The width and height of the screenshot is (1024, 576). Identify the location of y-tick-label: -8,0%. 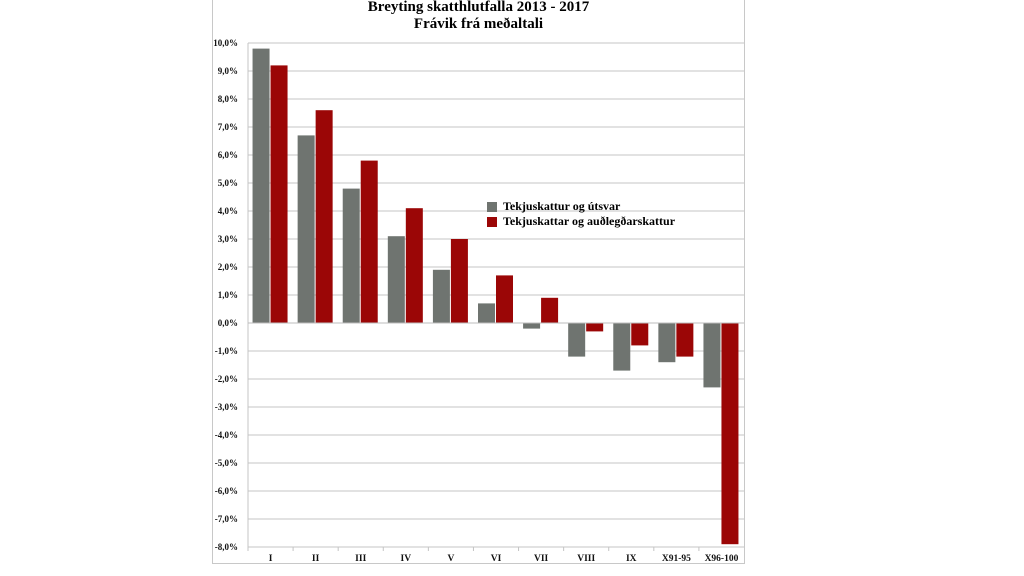
(226, 547).